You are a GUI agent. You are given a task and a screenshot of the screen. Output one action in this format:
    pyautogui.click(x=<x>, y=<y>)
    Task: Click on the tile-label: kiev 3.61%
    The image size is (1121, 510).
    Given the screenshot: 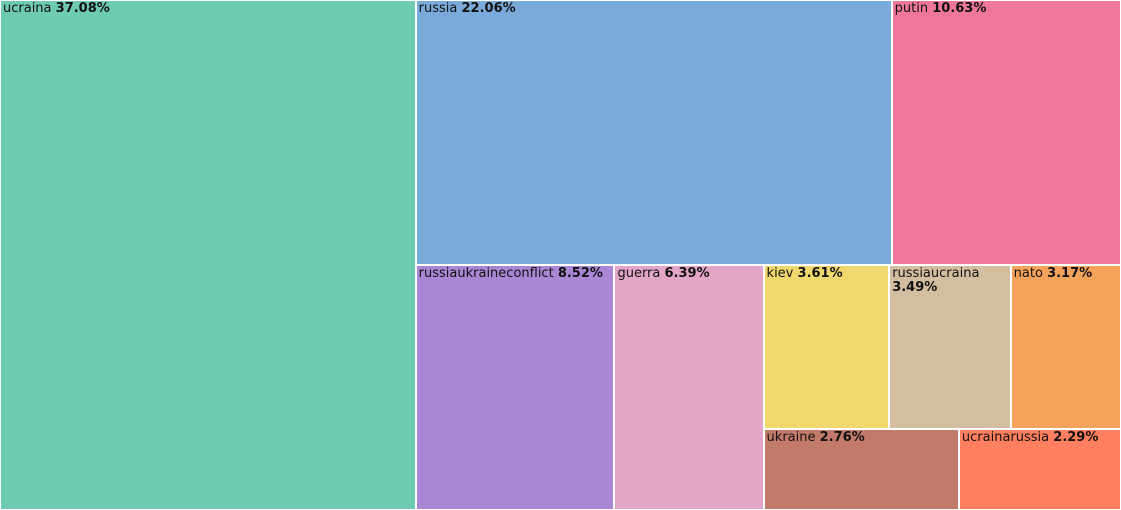 What is the action you would take?
    pyautogui.click(x=826, y=273)
    